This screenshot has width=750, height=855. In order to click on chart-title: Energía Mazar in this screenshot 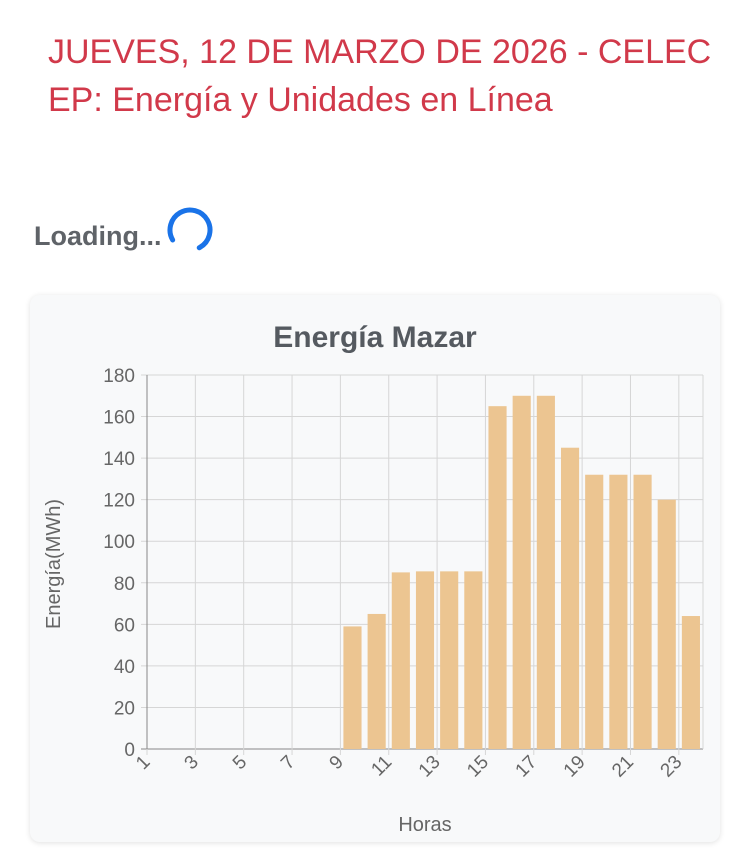, I will do `click(375, 337)`.